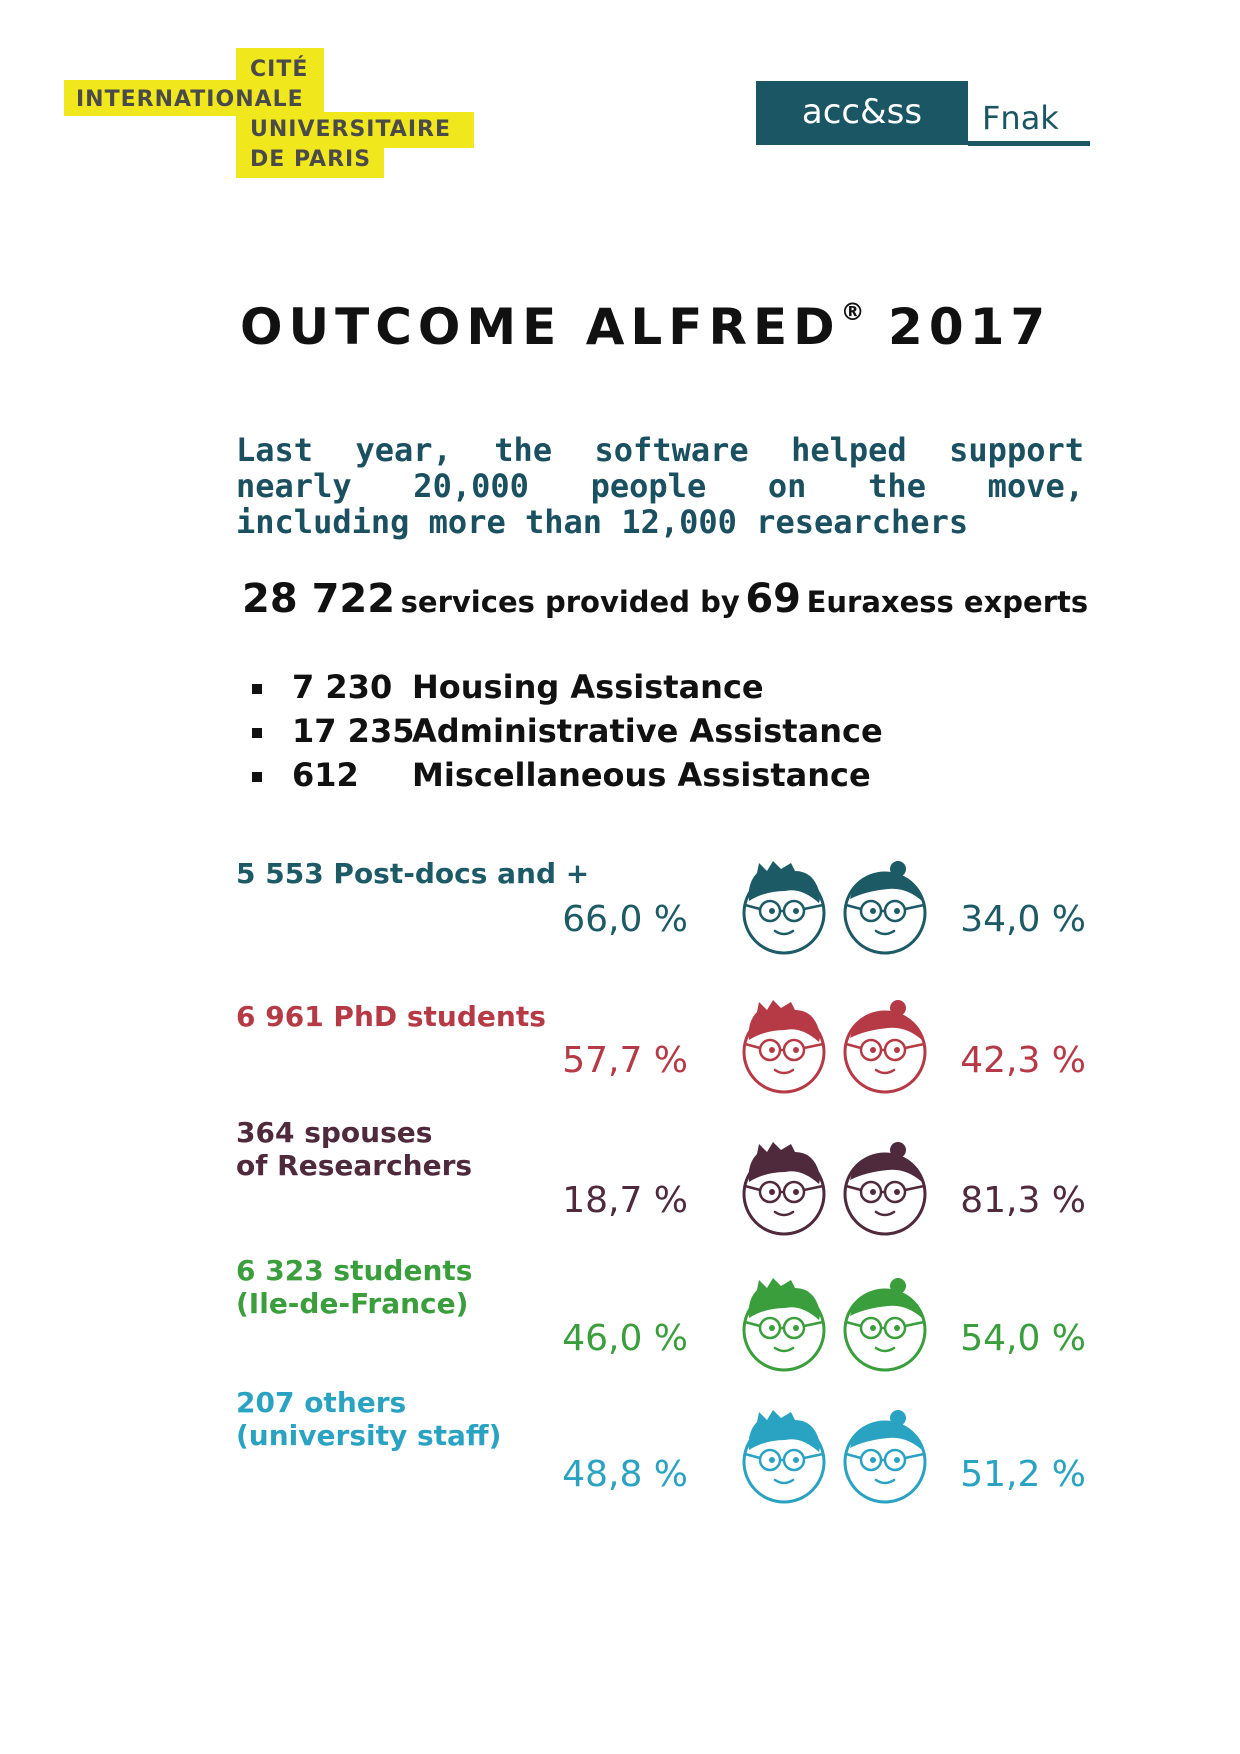 Image resolution: width=1240 pixels, height=1754 pixels. I want to click on registered-mark: ®, so click(852, 312).